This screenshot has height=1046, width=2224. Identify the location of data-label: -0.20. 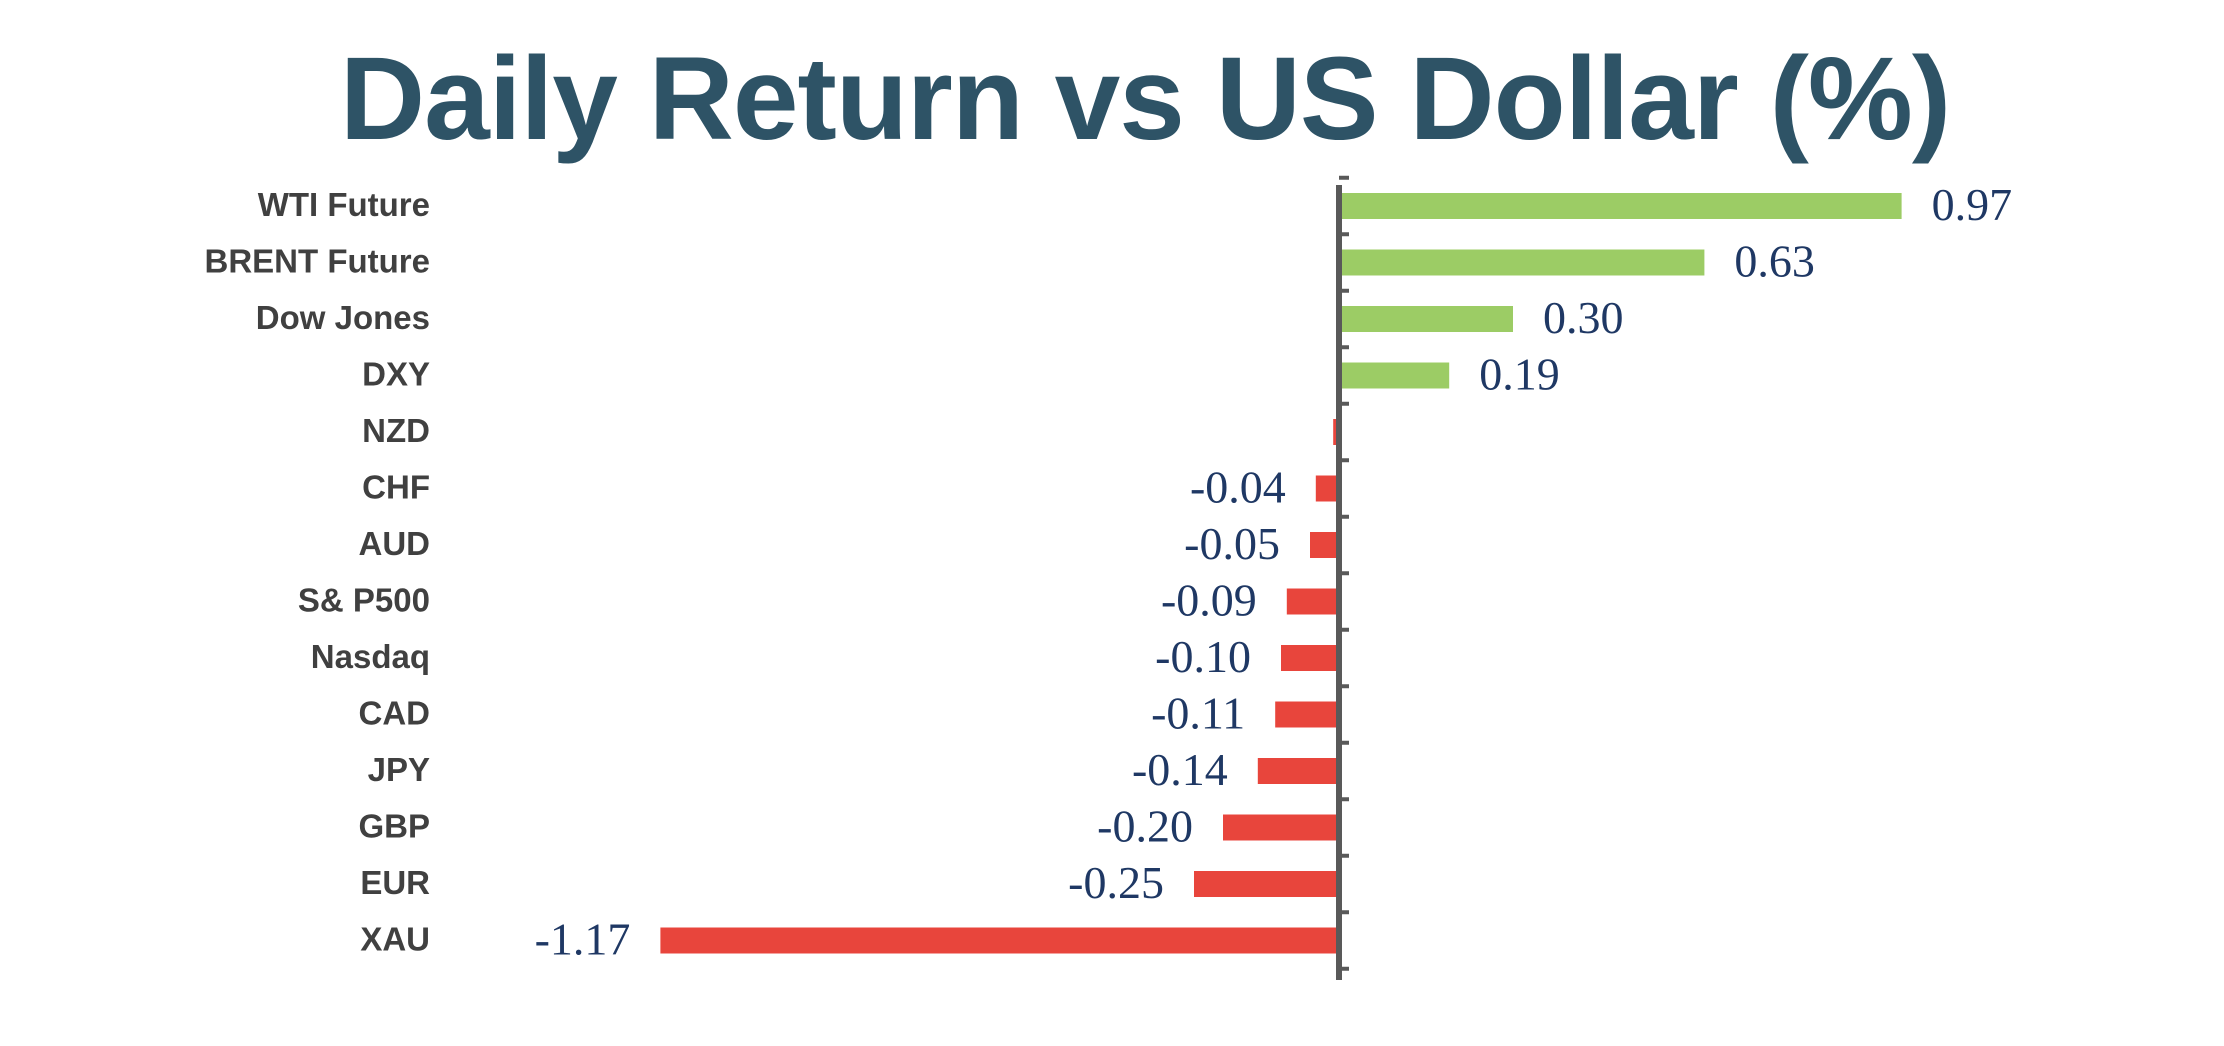
(1145, 826).